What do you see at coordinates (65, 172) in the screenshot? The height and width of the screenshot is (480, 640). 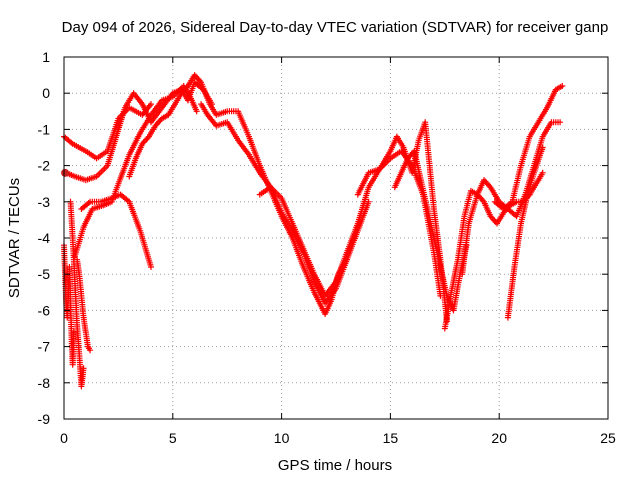 I see `highlight-point` at bounding box center [65, 172].